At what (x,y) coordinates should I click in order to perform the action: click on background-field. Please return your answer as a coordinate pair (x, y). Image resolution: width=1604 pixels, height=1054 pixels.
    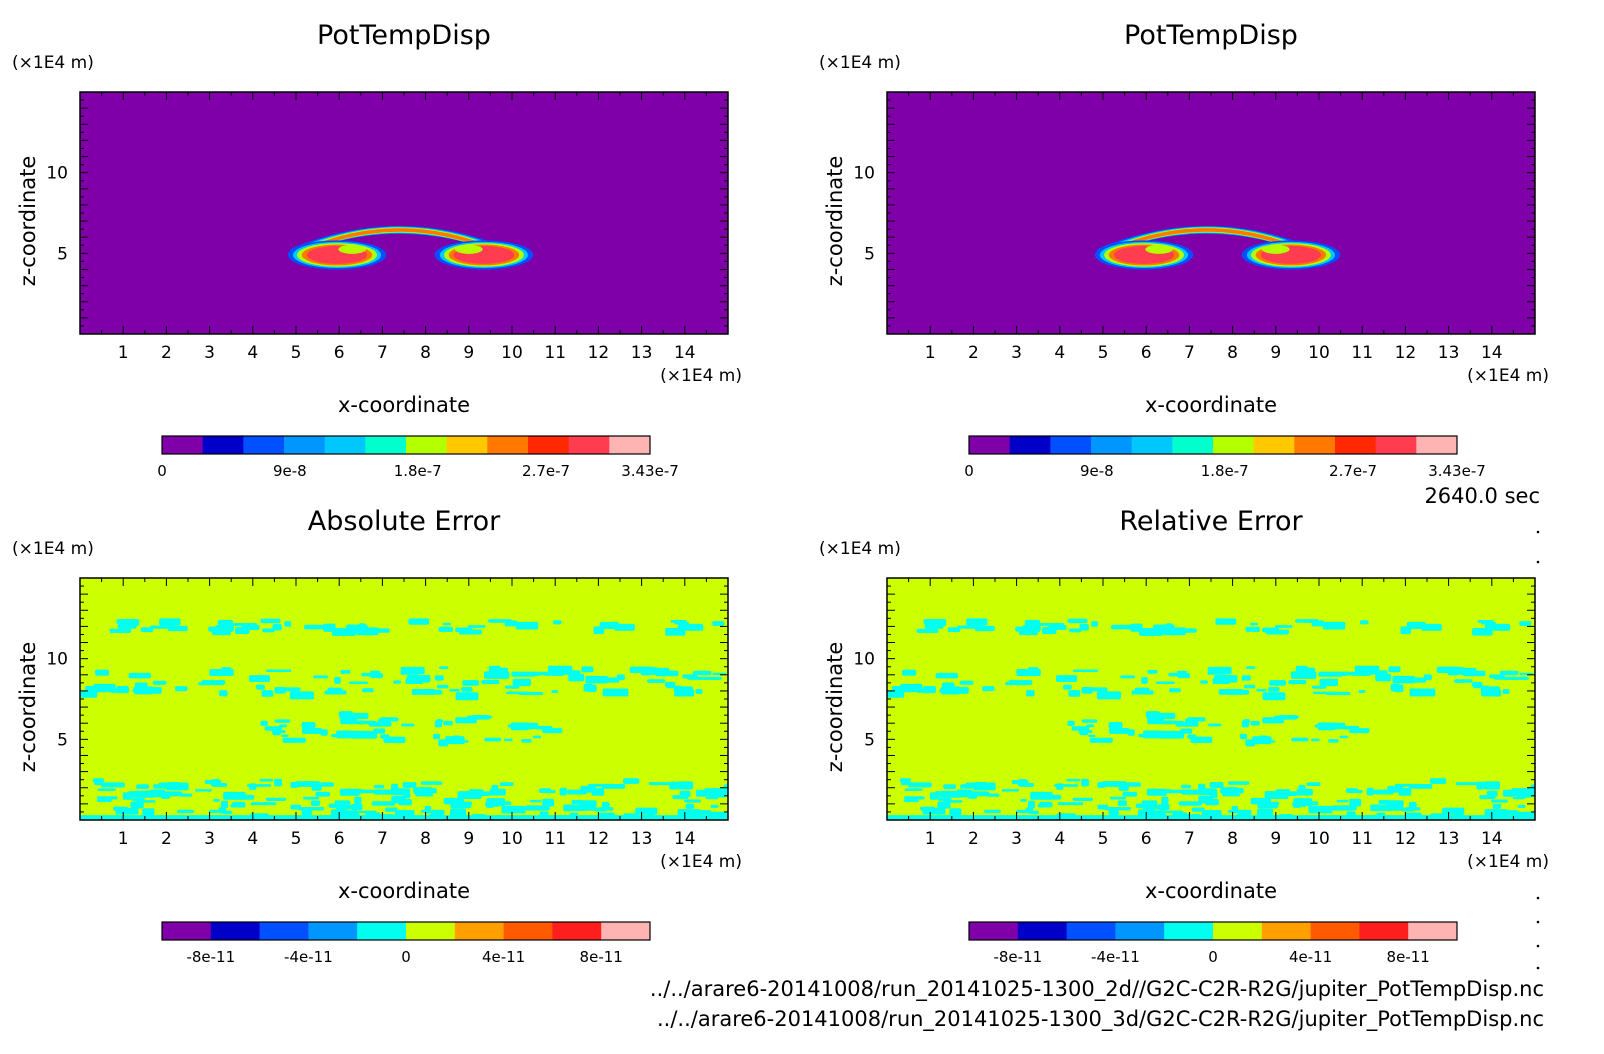
    Looking at the image, I should click on (404, 699).